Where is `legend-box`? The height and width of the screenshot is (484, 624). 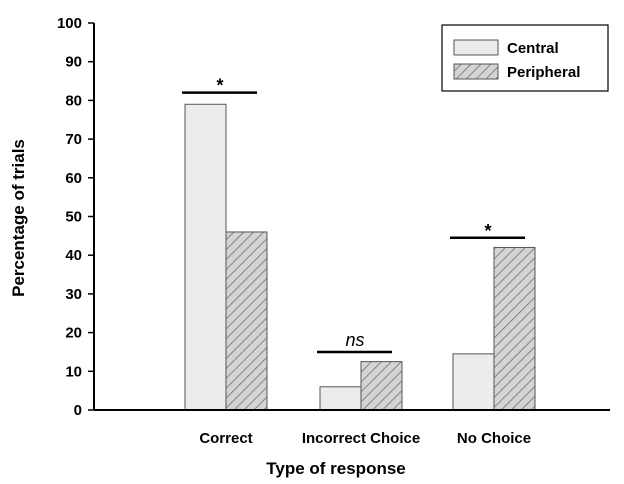 legend-box is located at coordinates (525, 58).